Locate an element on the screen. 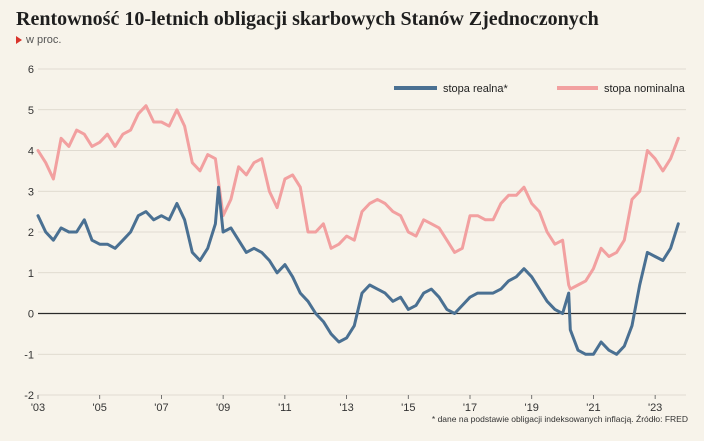 The image size is (704, 441). x-tick-label: '03 is located at coordinates (38, 408).